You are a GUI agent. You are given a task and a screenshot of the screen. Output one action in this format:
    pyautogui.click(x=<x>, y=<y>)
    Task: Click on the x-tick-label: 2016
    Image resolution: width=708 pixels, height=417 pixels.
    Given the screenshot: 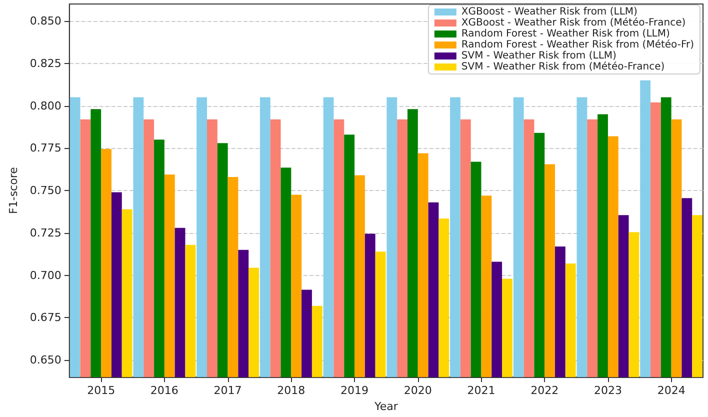 What is the action you would take?
    pyautogui.click(x=164, y=391)
    